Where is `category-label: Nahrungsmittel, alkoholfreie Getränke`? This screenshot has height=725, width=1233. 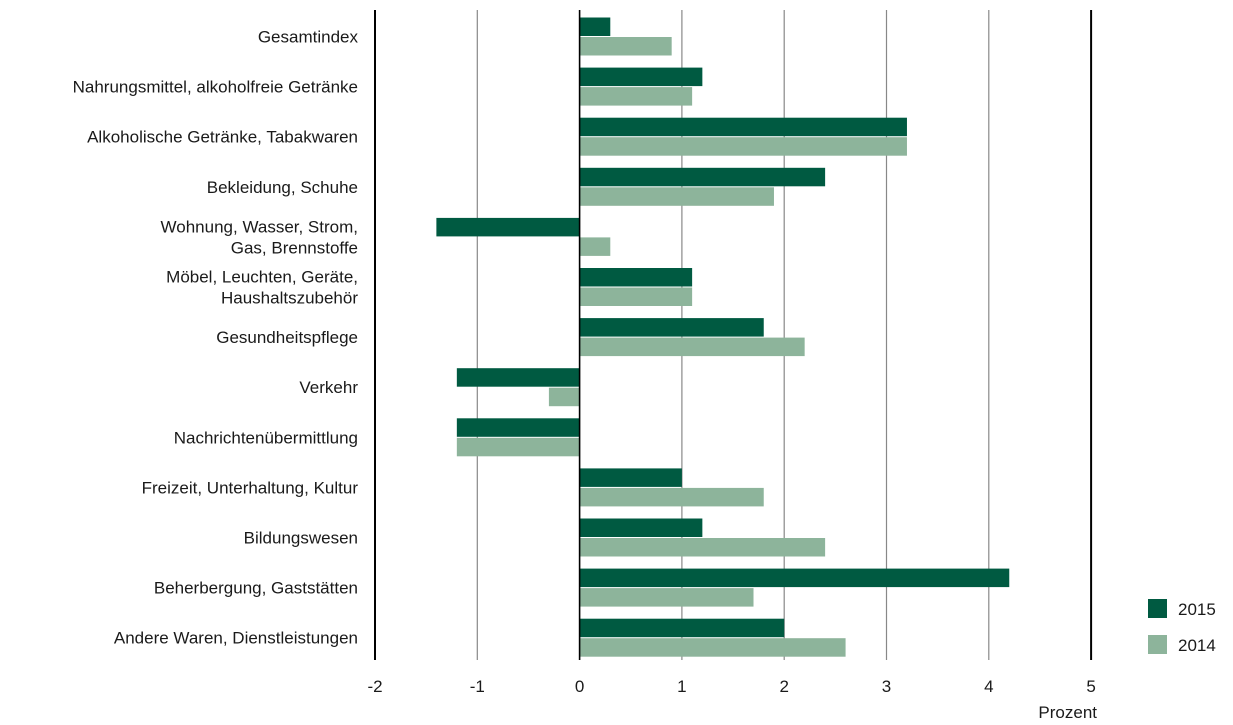 category-label: Nahrungsmittel, alkoholfreie Getränke is located at coordinates (215, 87).